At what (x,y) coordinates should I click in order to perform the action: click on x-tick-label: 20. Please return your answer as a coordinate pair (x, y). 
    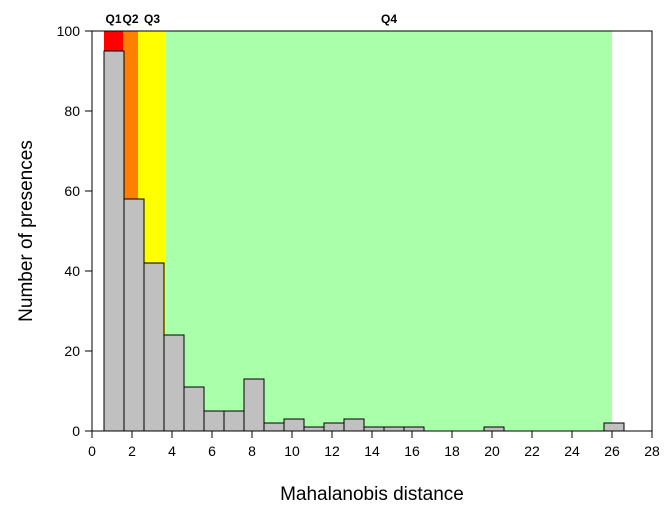
    Looking at the image, I should click on (492, 451).